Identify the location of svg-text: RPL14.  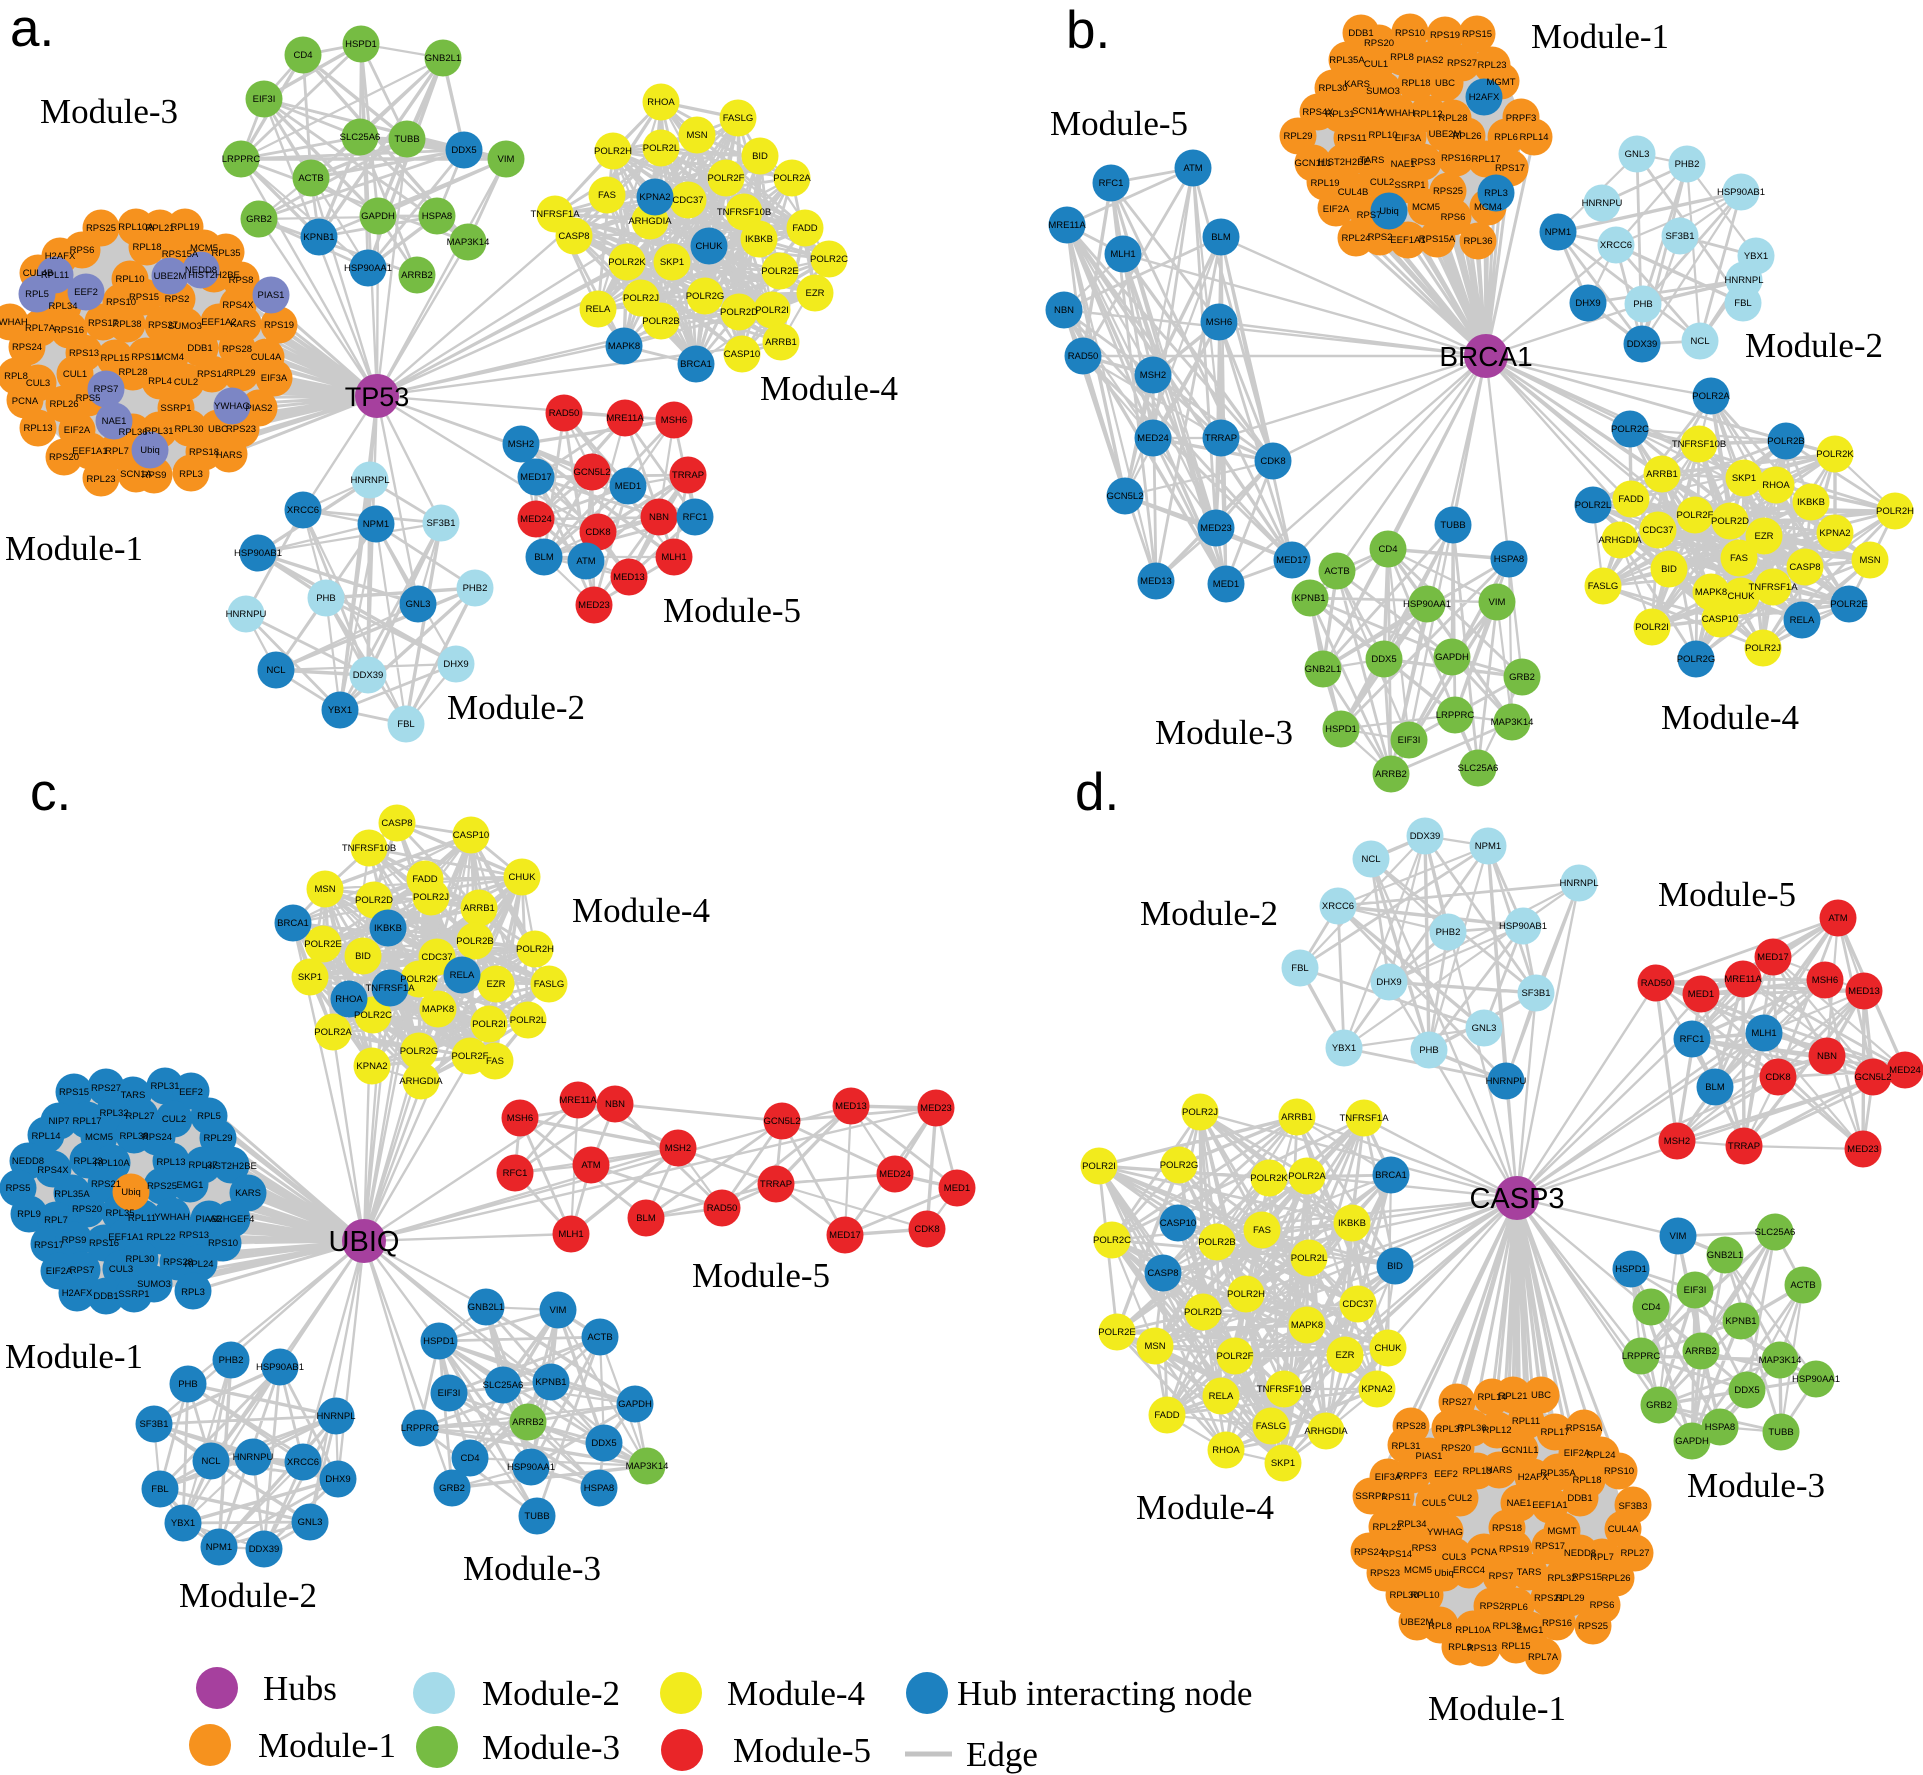
(45, 1136).